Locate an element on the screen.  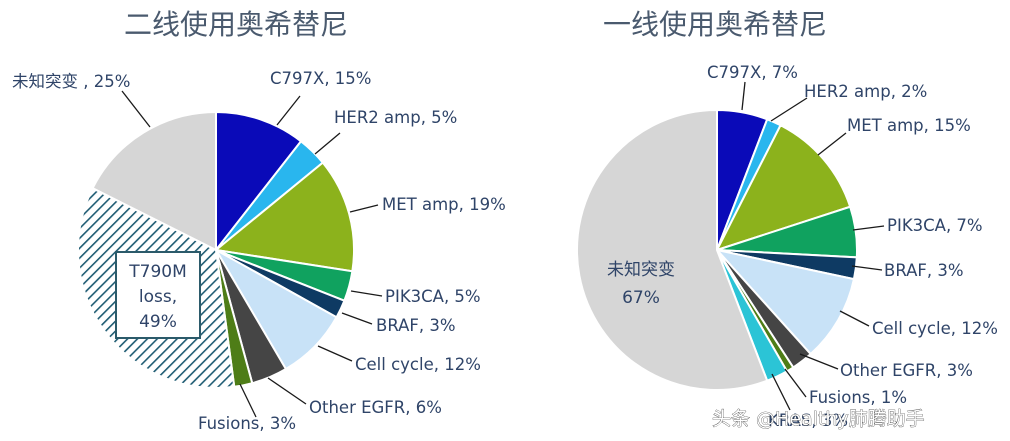
watermark-text: 头条 @Healthy肺腾助手 is located at coordinates (818, 419).